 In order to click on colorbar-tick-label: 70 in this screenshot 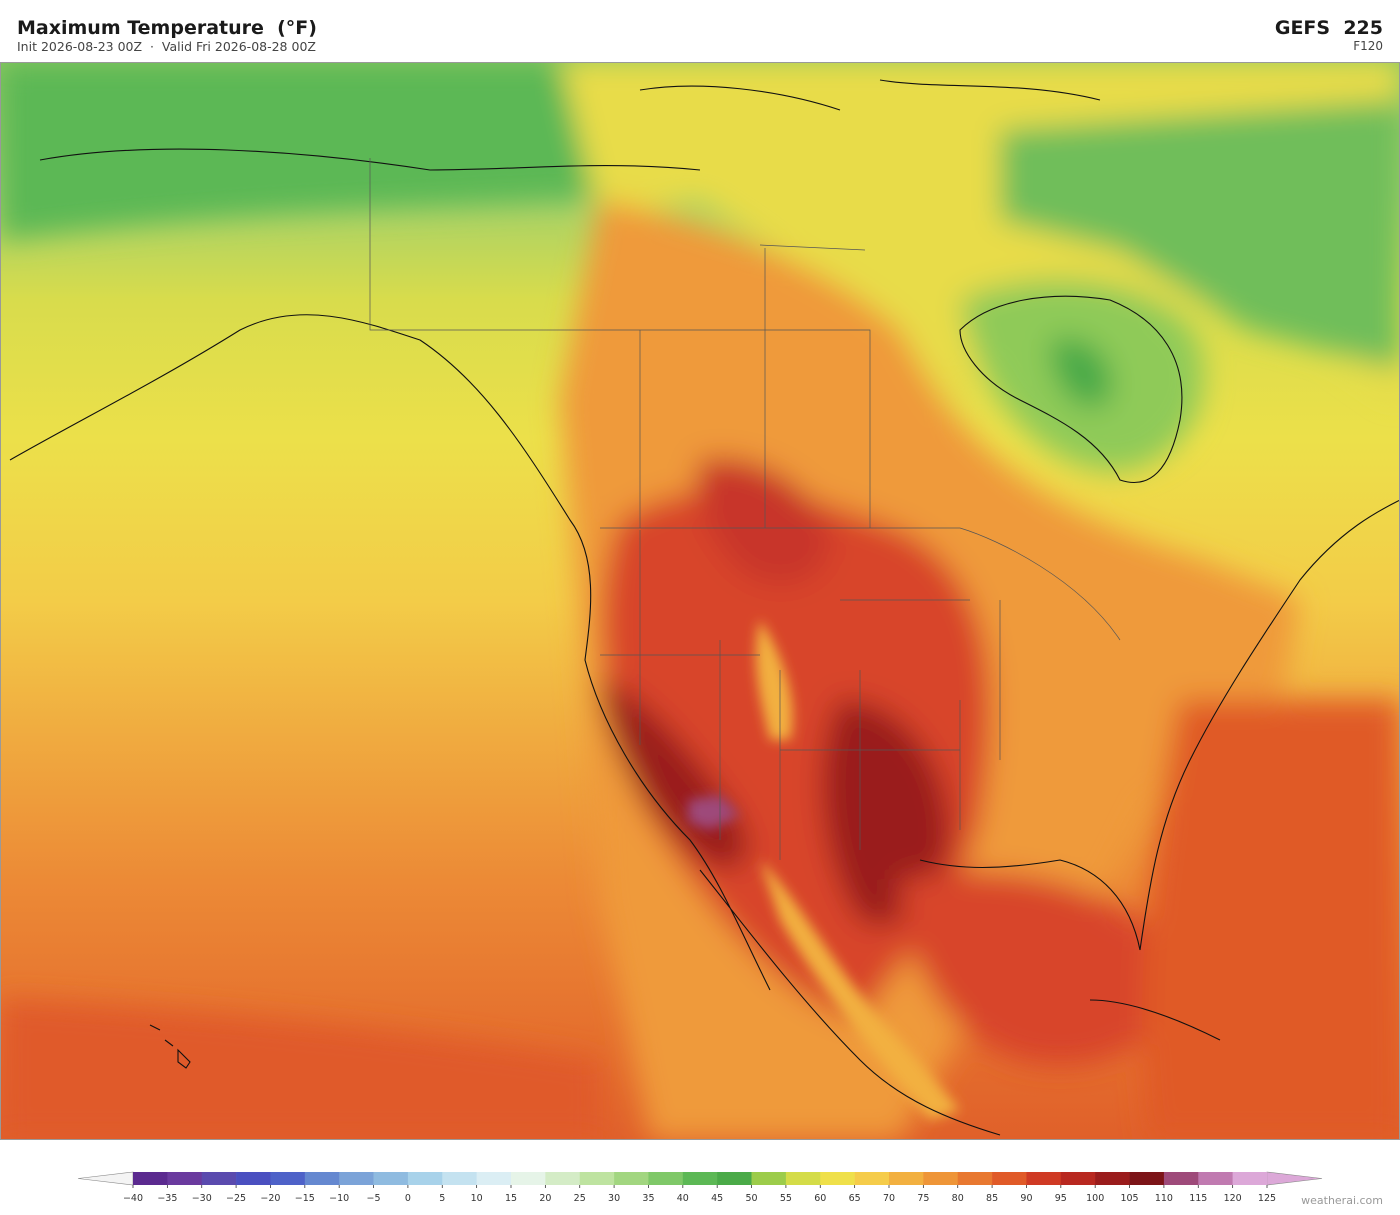, I will do `click(889, 1198)`.